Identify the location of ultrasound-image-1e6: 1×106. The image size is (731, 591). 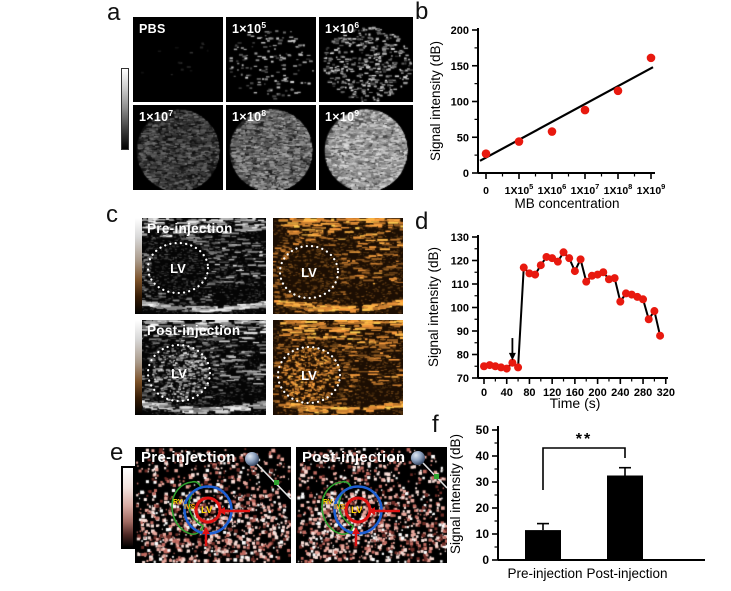
(366, 59).